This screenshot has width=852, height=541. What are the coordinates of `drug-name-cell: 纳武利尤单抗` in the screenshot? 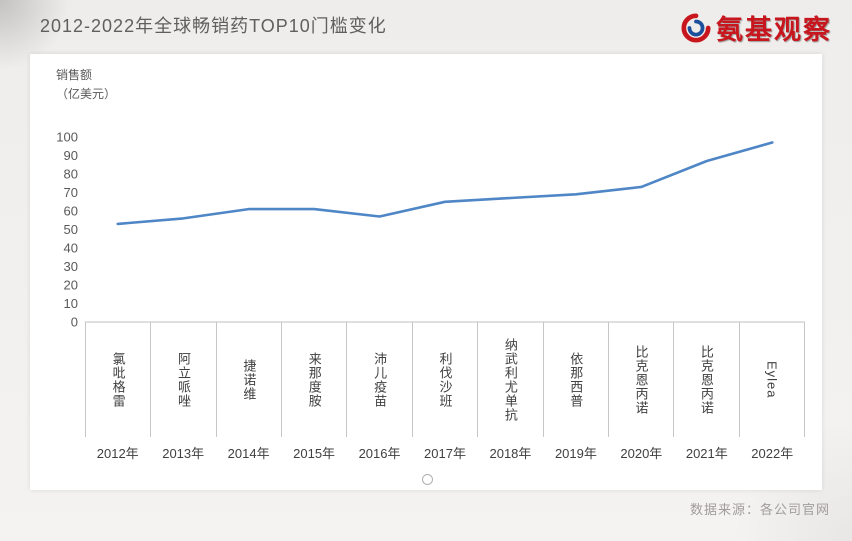 It's located at (509, 379).